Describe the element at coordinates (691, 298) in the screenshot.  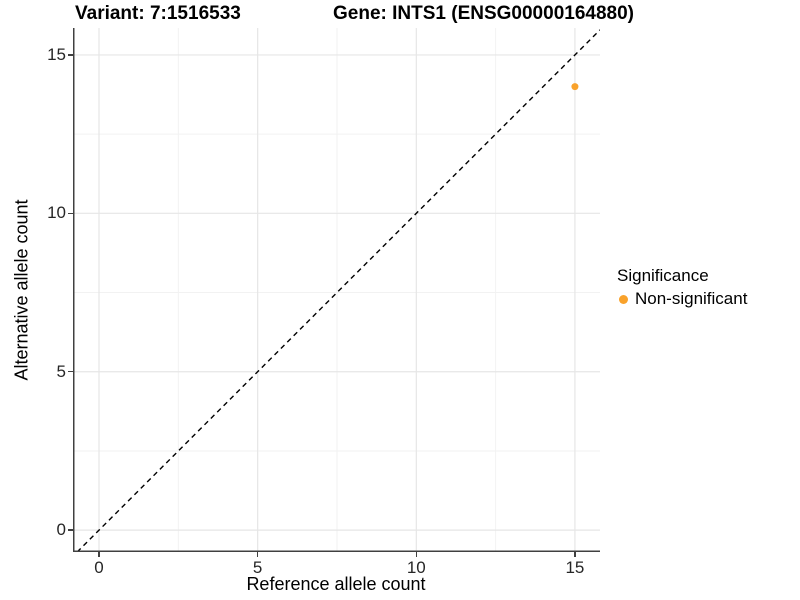
I see `legend-item-label: Non-significant` at that location.